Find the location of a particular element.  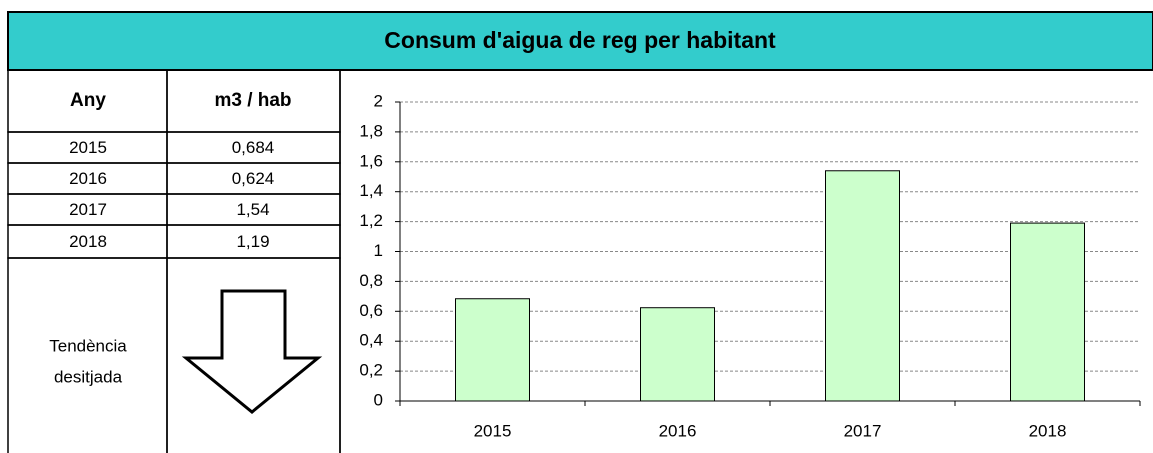

trend-label: Tendència is located at coordinates (88, 345).